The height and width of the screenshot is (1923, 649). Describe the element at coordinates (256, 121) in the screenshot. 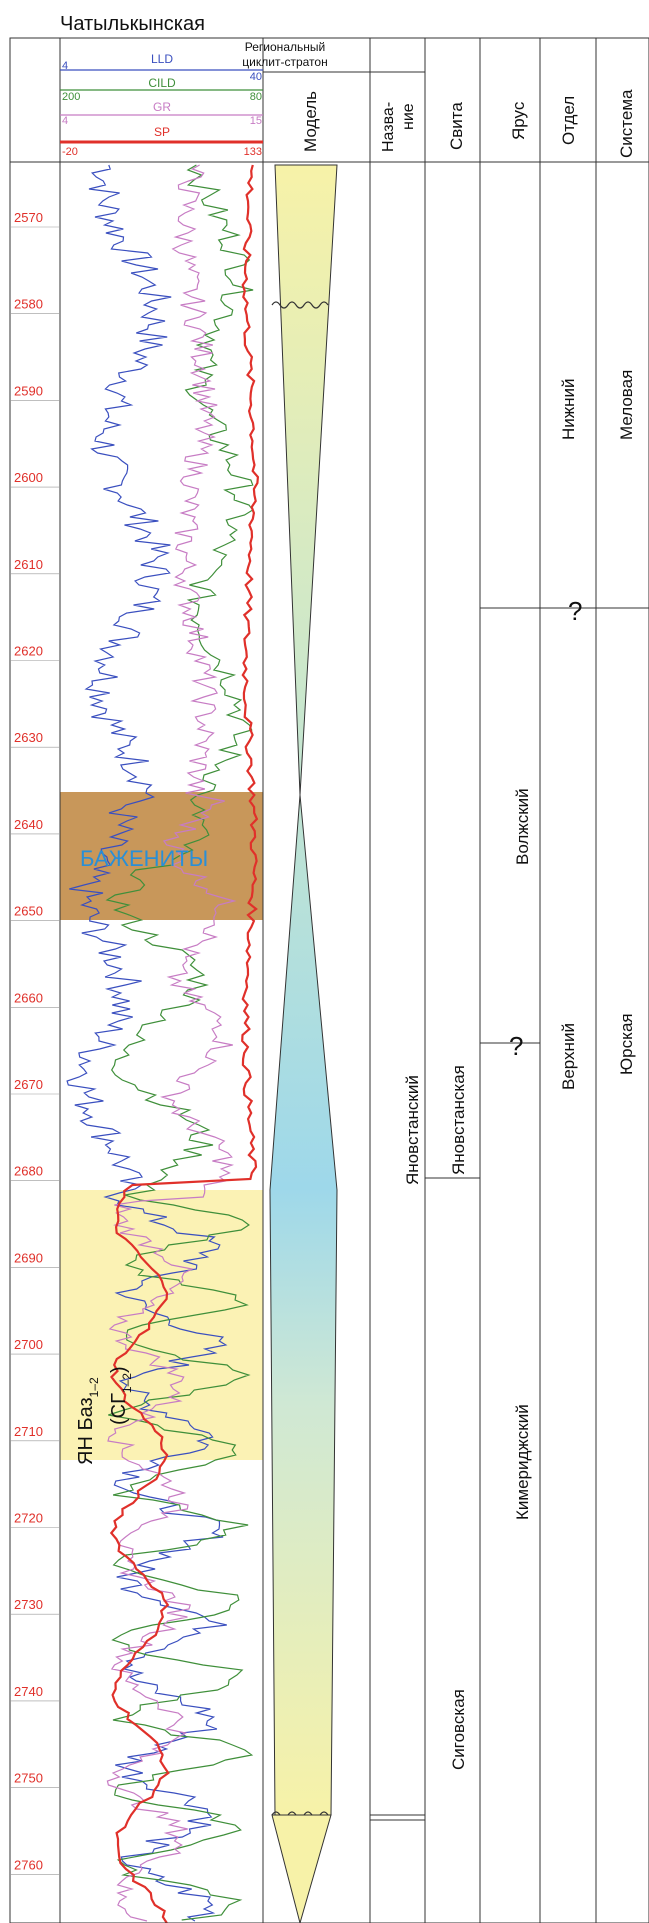

I see `legend-gr-max: 15` at that location.